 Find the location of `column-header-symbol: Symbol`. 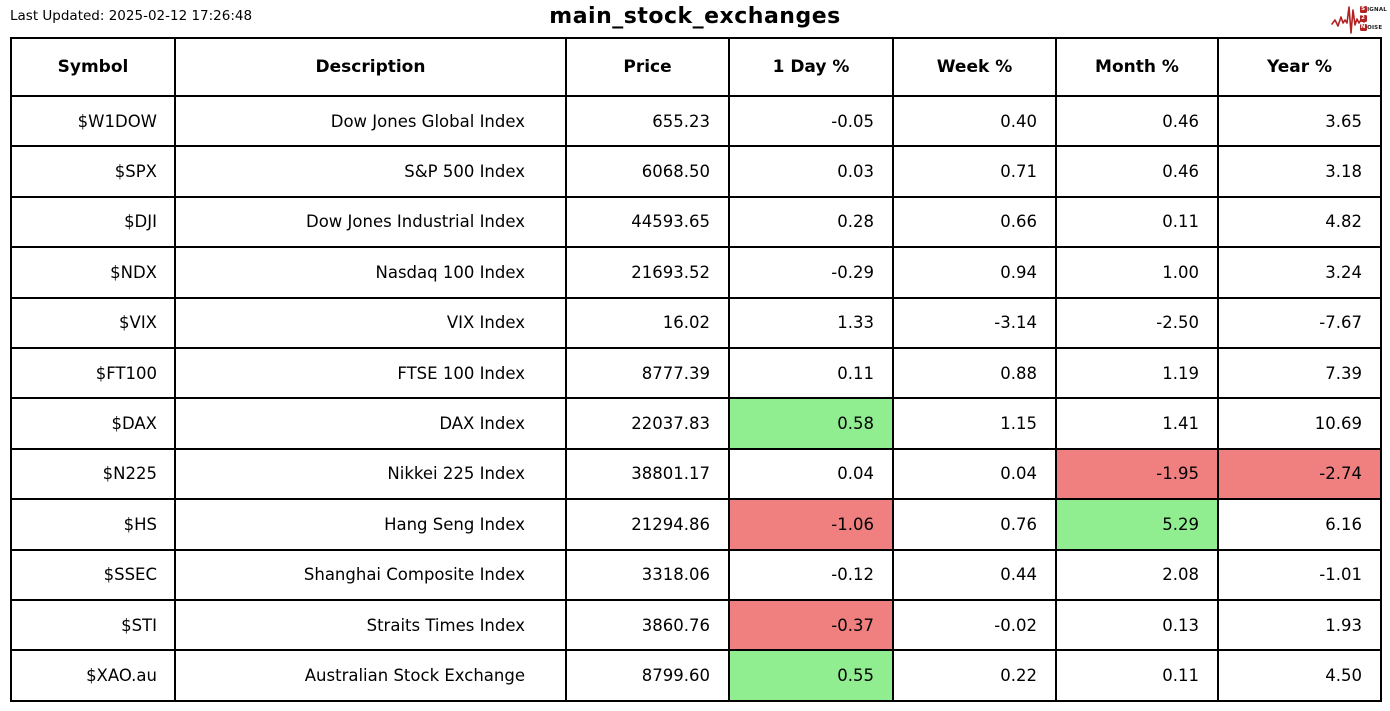

column-header-symbol: Symbol is located at coordinates (93, 67).